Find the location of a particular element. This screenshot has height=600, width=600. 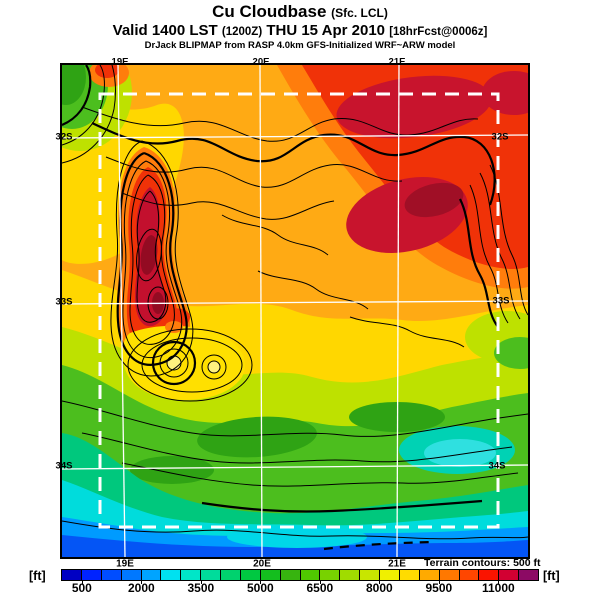

valid-fcst: [18hrFcst@0006z] is located at coordinates (438, 32).